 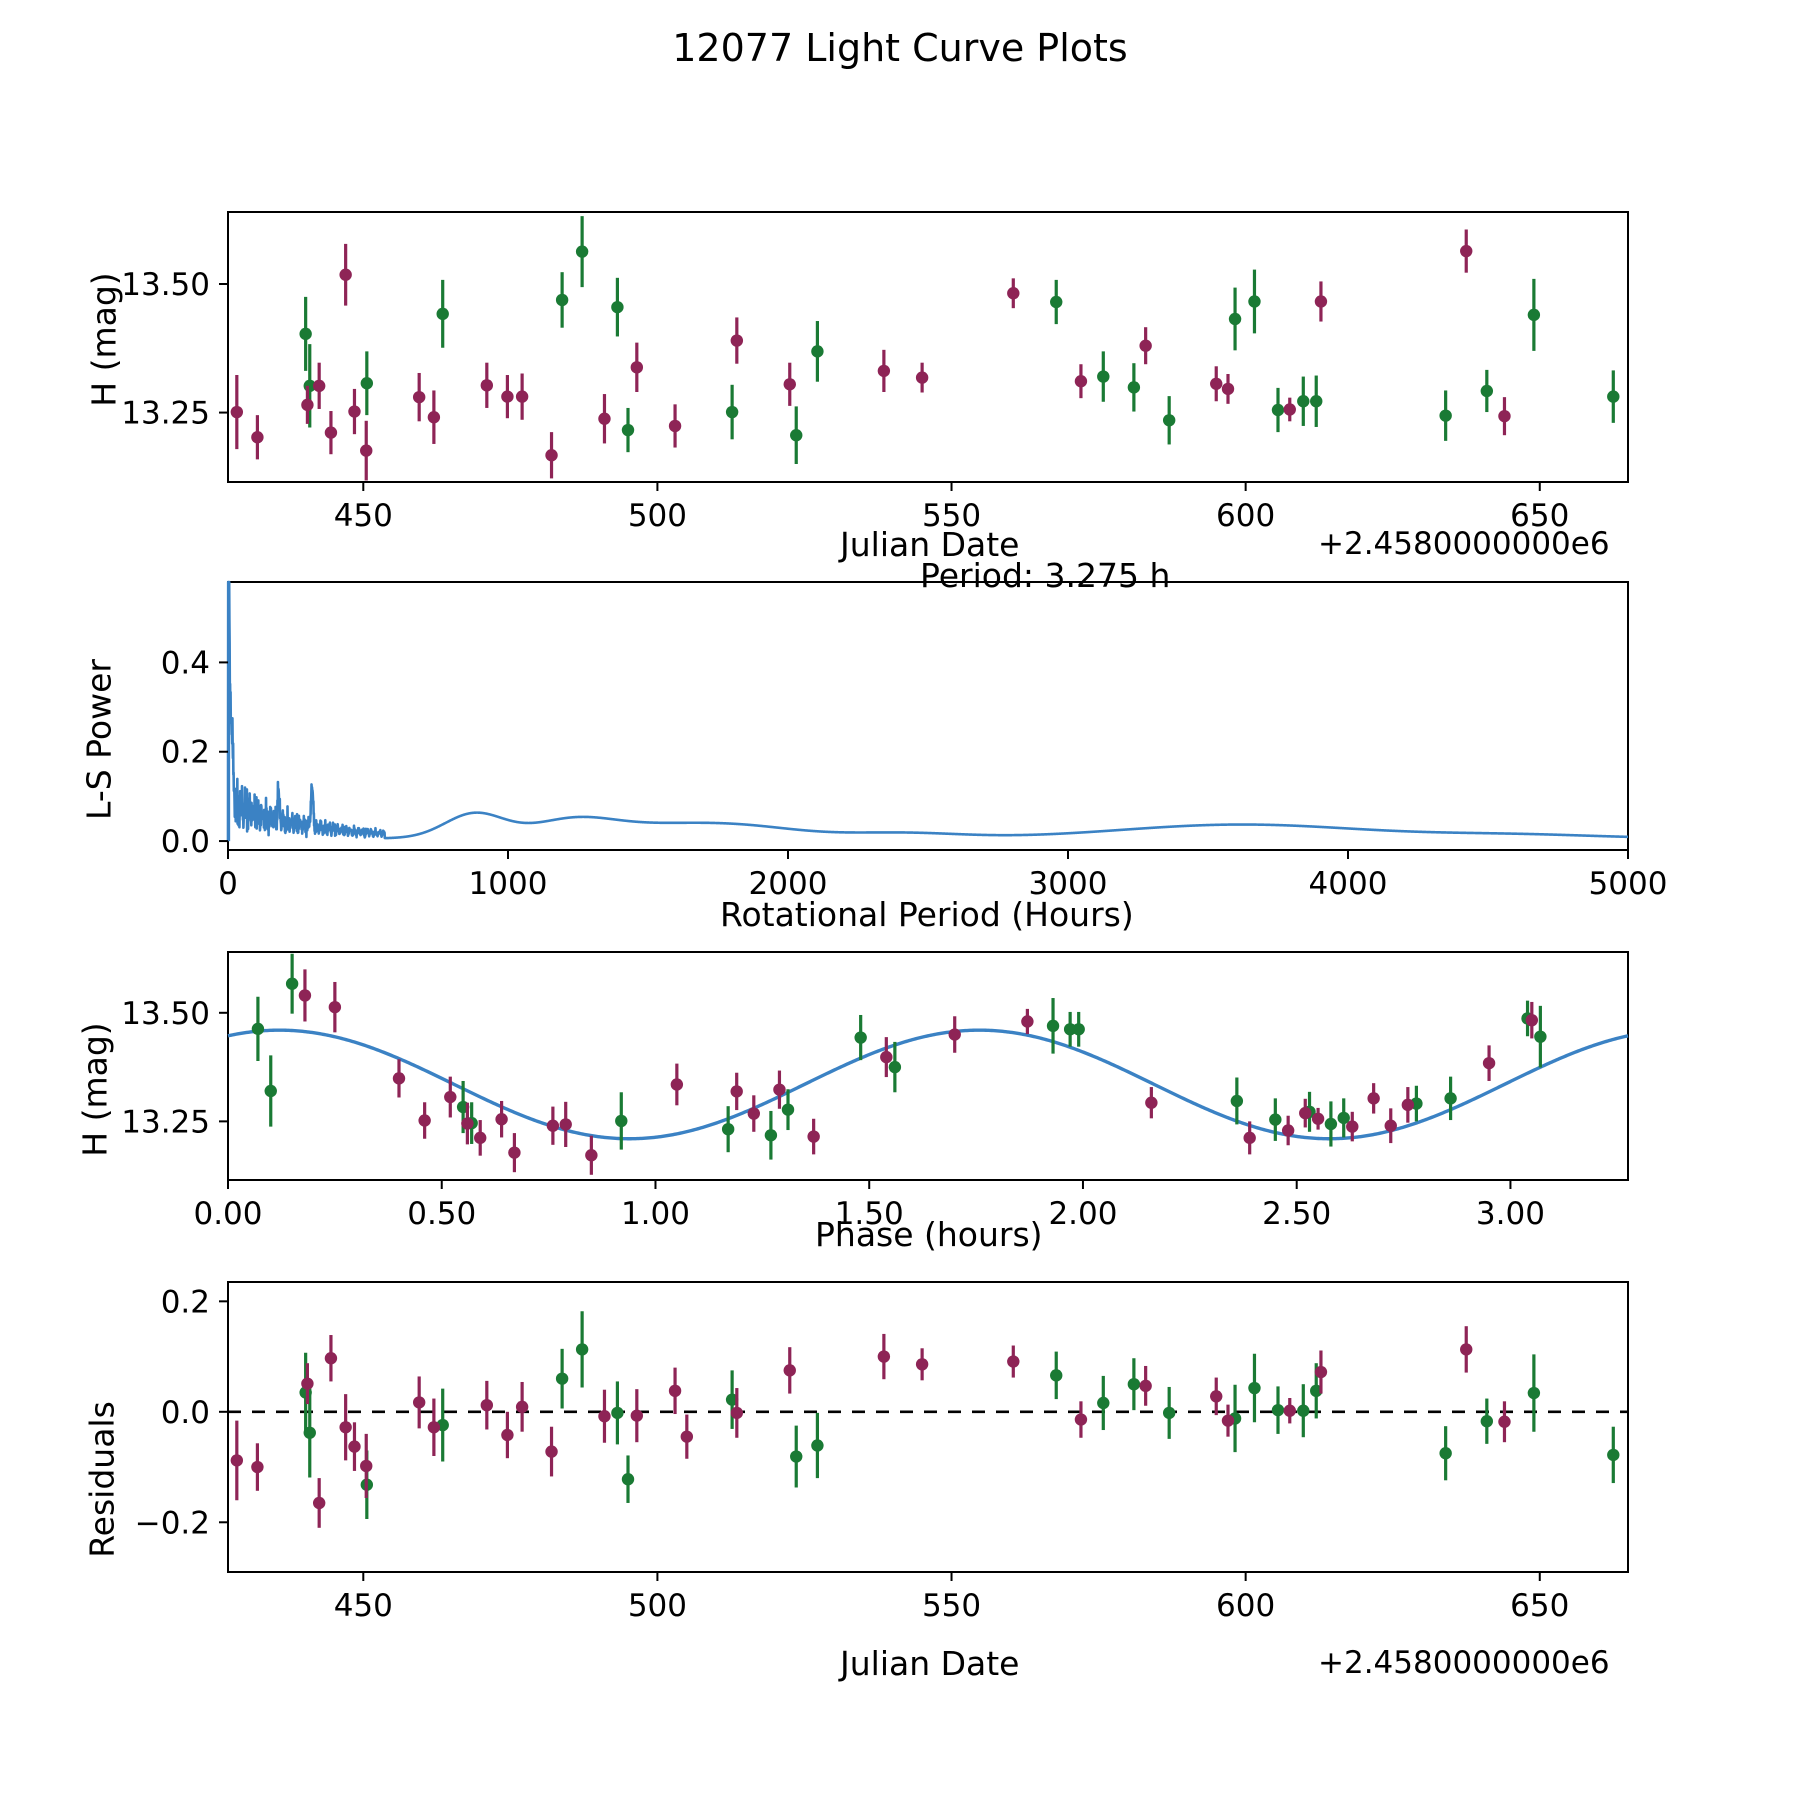 I want to click on panel2-xtick: 3000, so click(x=1068, y=884).